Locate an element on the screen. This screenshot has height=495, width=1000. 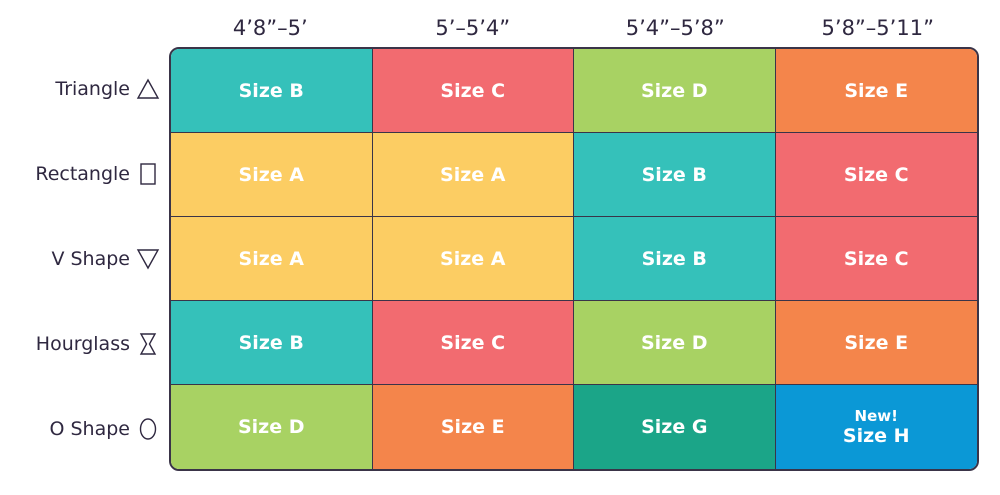
rectangle-icon is located at coordinates (148, 174).